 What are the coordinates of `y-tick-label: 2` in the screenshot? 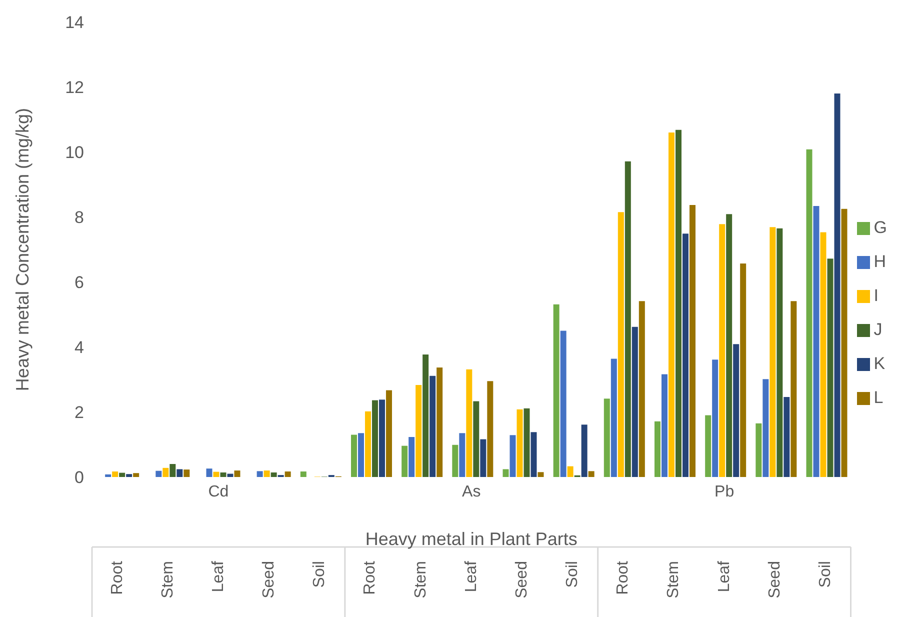 It's located at (79, 412).